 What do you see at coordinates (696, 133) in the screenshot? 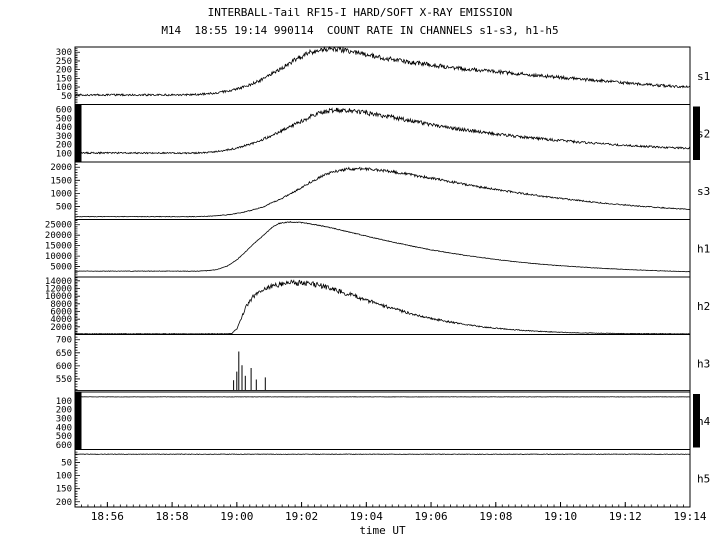
I see `saturation-bar-right-s2` at bounding box center [696, 133].